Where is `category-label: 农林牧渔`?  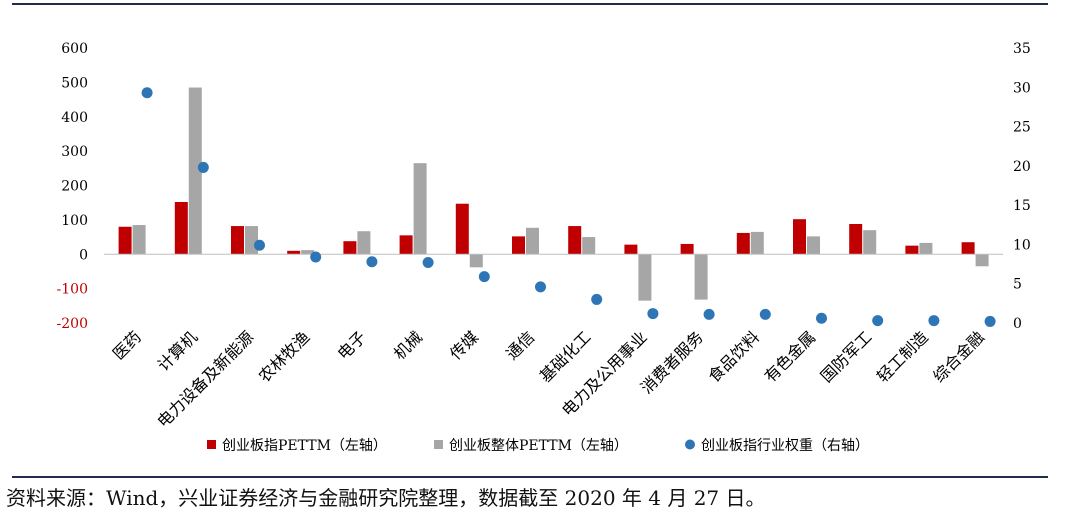
category-label: 农林牧渔 is located at coordinates (284, 356).